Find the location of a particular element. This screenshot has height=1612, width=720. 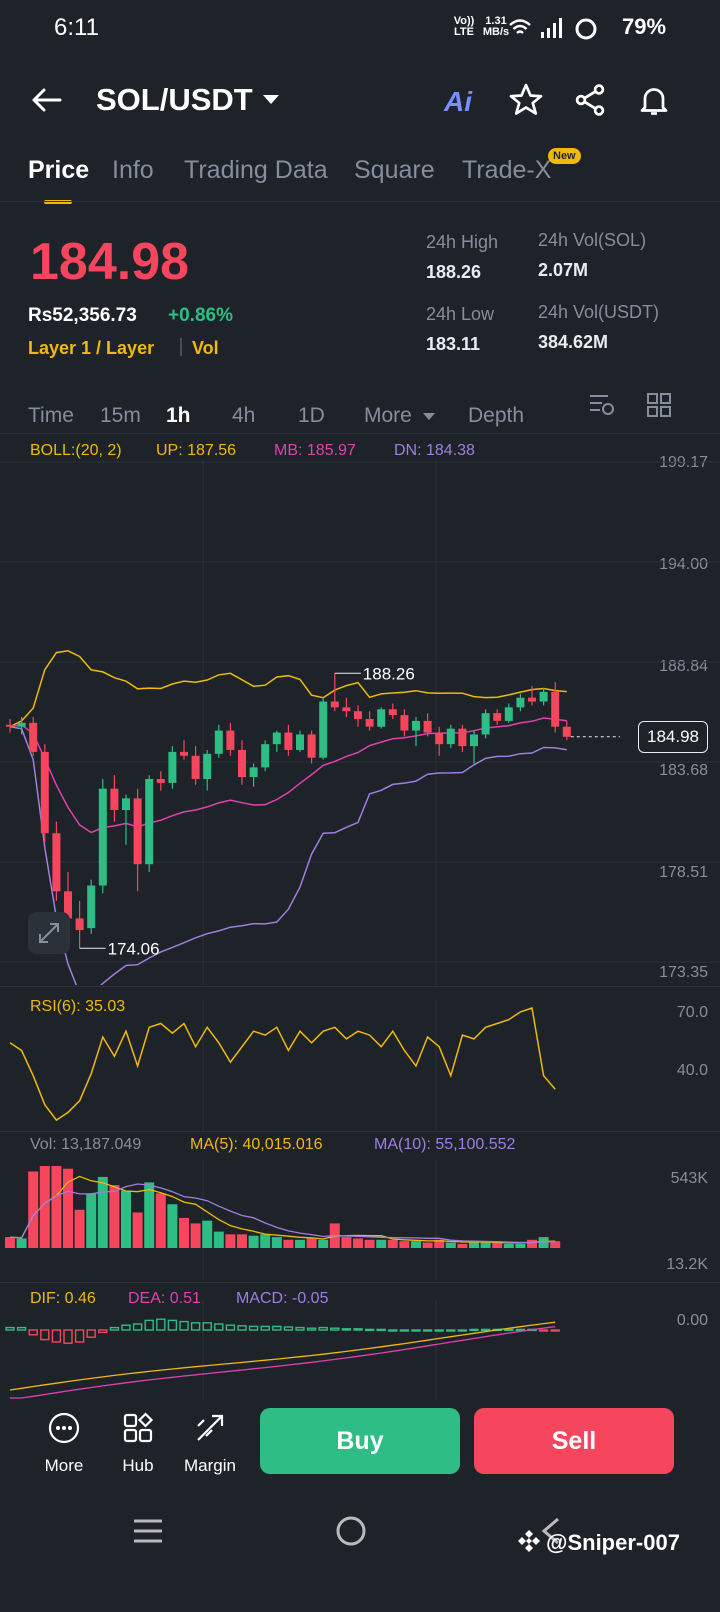

buy-button: Buy is located at coordinates (360, 1441).